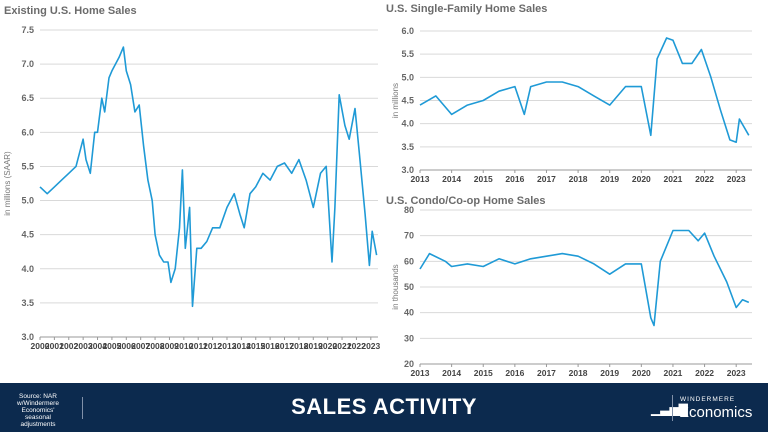 This screenshot has width=768, height=432. Describe the element at coordinates (183, 346) in the screenshot. I see `x-tick-label: 2010` at that location.